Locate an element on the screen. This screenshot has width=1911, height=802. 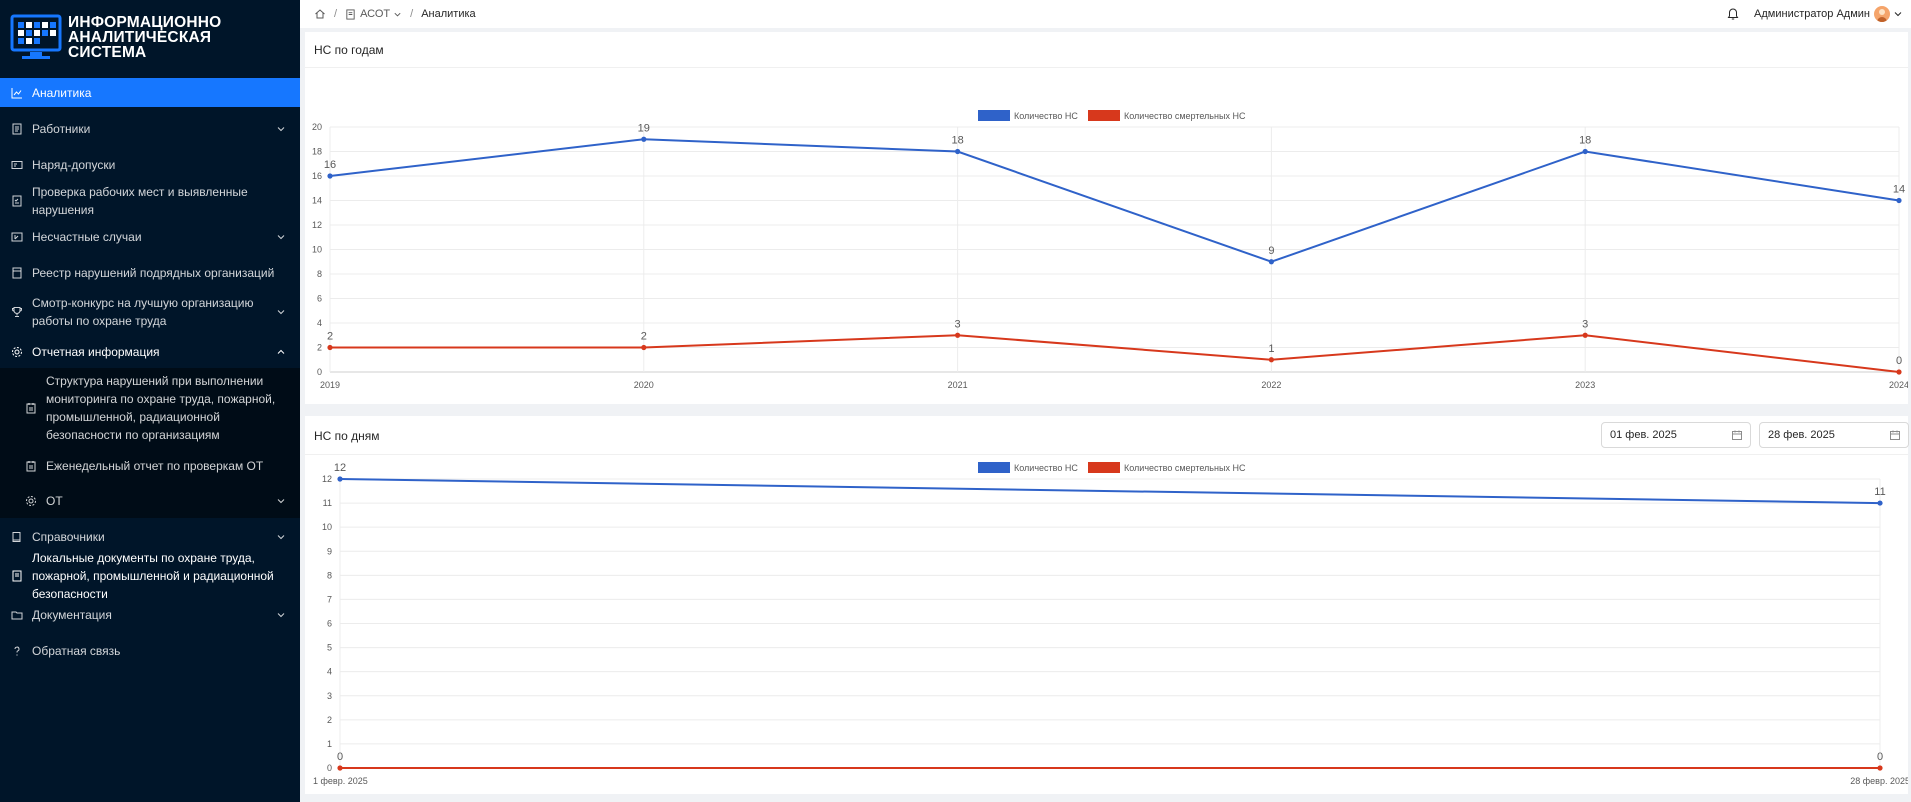
data-label: 12 is located at coordinates (340, 468).